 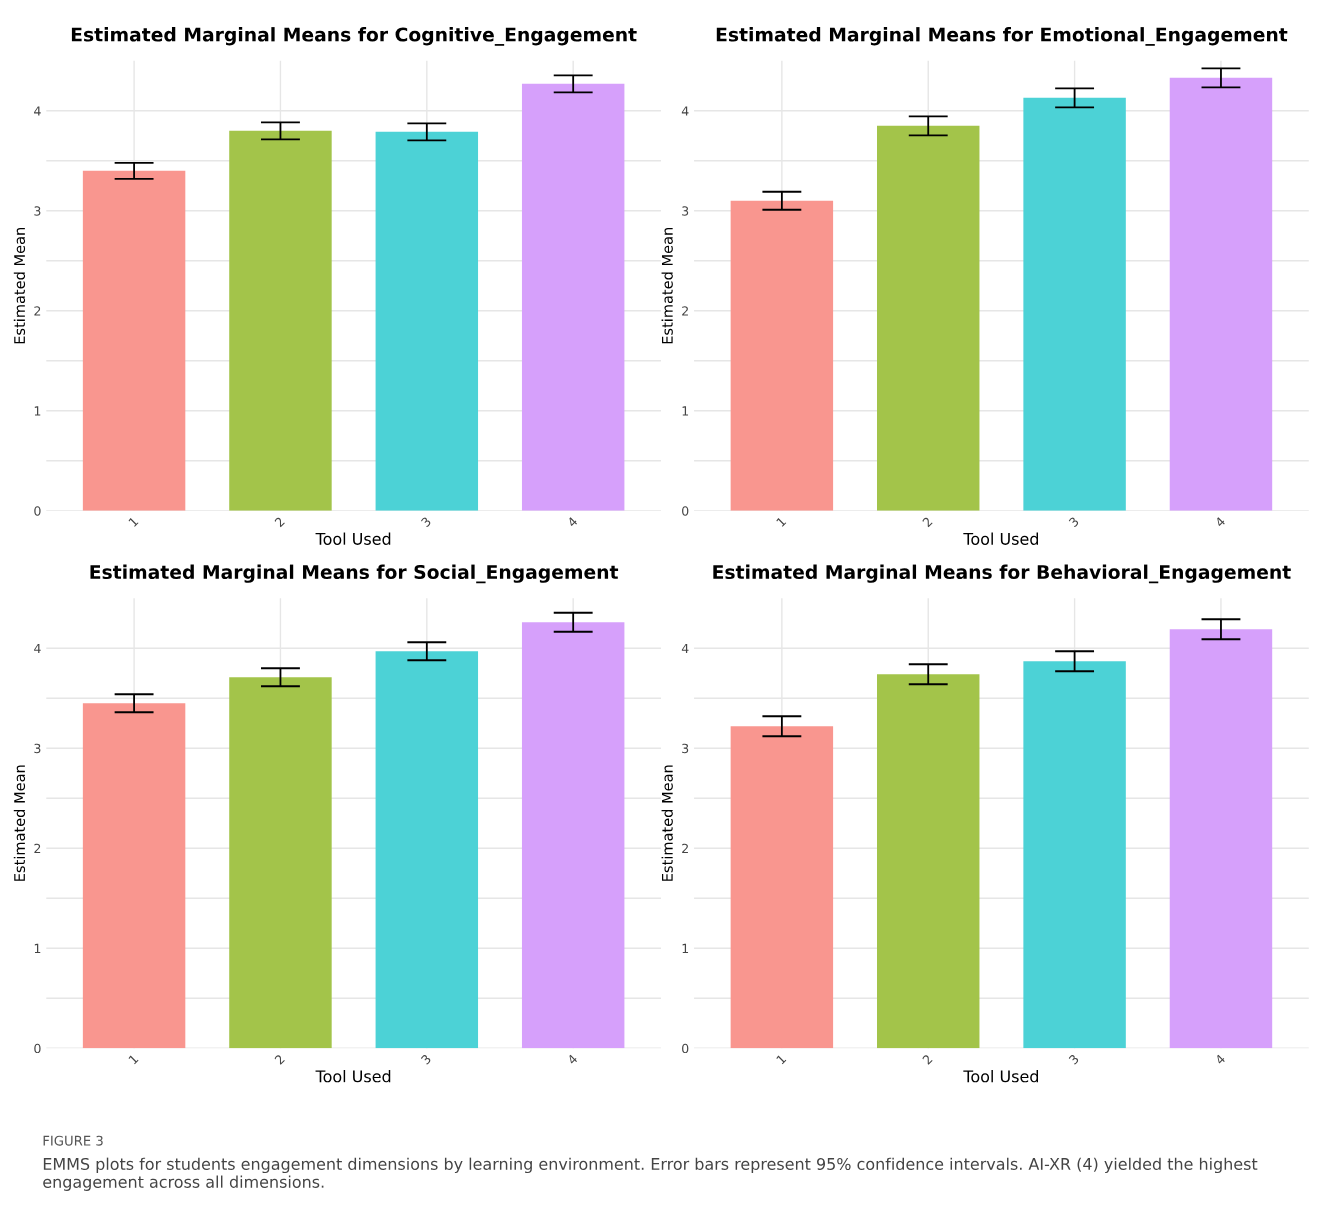 What do you see at coordinates (73, 1140) in the screenshot?
I see `caption: FIGURE 3` at bounding box center [73, 1140].